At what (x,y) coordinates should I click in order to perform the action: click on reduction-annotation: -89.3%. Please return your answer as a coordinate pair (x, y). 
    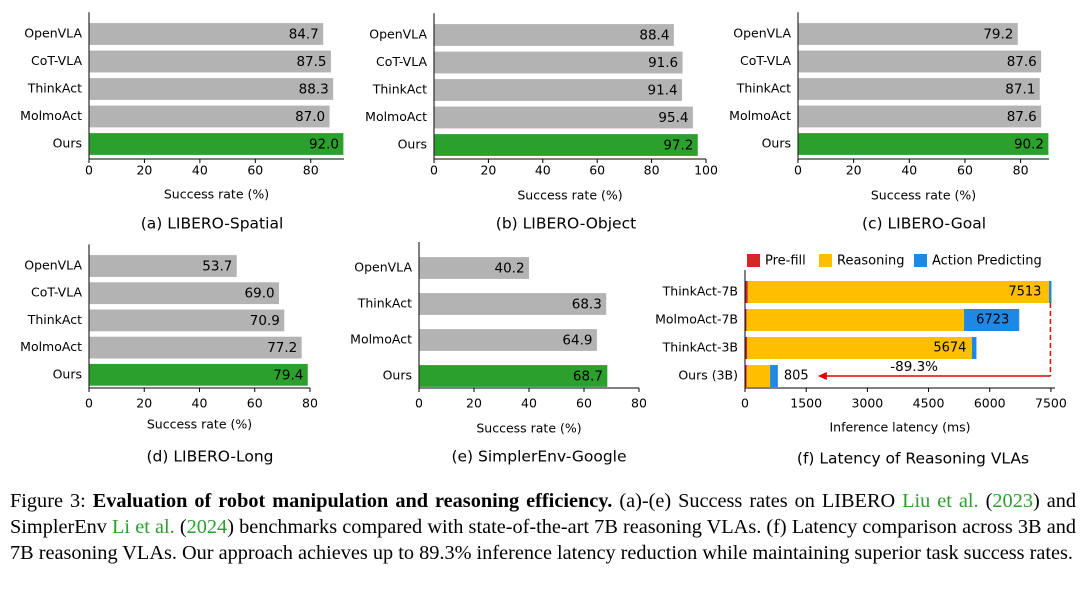
    Looking at the image, I should click on (914, 367).